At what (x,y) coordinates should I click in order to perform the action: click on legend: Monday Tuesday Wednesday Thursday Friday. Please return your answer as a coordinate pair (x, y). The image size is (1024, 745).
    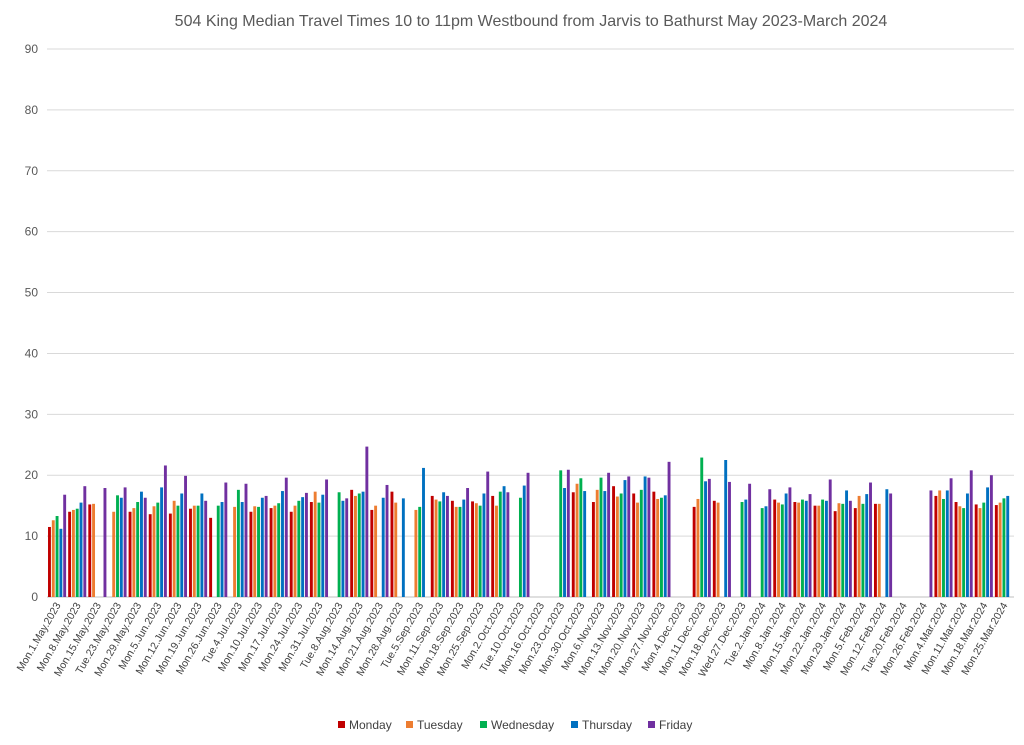
    Looking at the image, I should click on (515, 725).